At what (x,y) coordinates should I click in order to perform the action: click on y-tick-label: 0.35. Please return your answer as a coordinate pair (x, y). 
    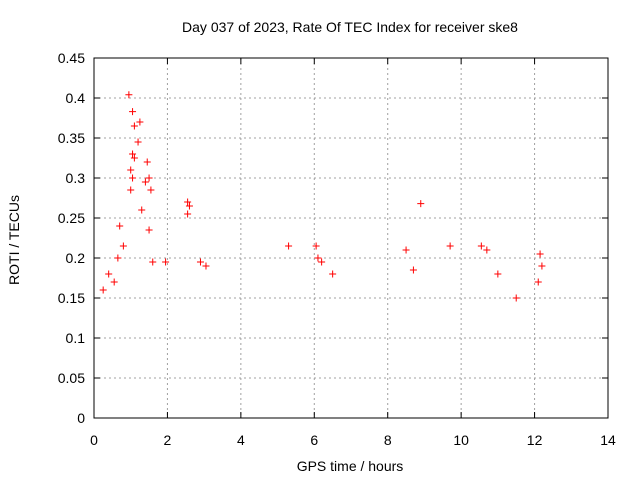
    Looking at the image, I should click on (71, 138).